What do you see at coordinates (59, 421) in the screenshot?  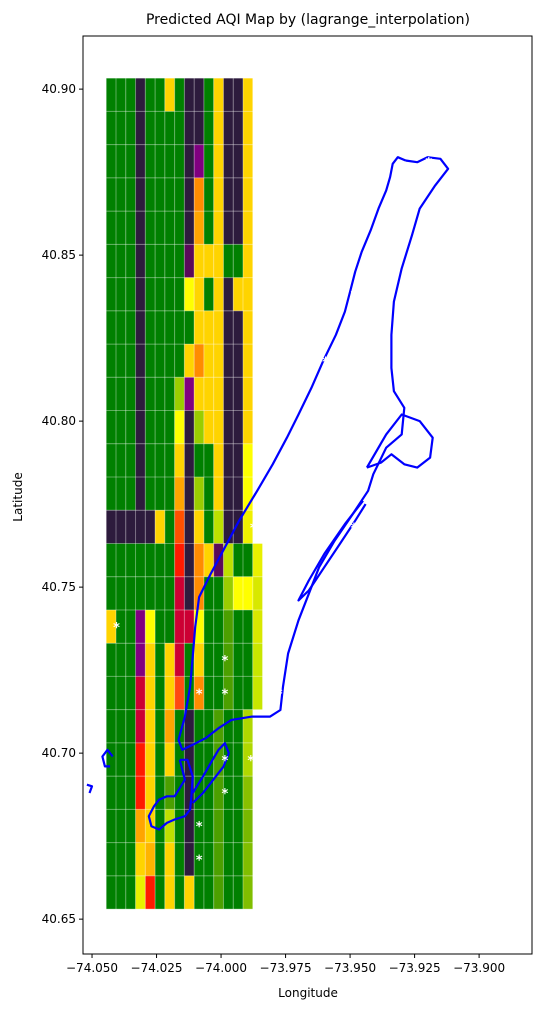 I see `y-tick-label: 40.80` at bounding box center [59, 421].